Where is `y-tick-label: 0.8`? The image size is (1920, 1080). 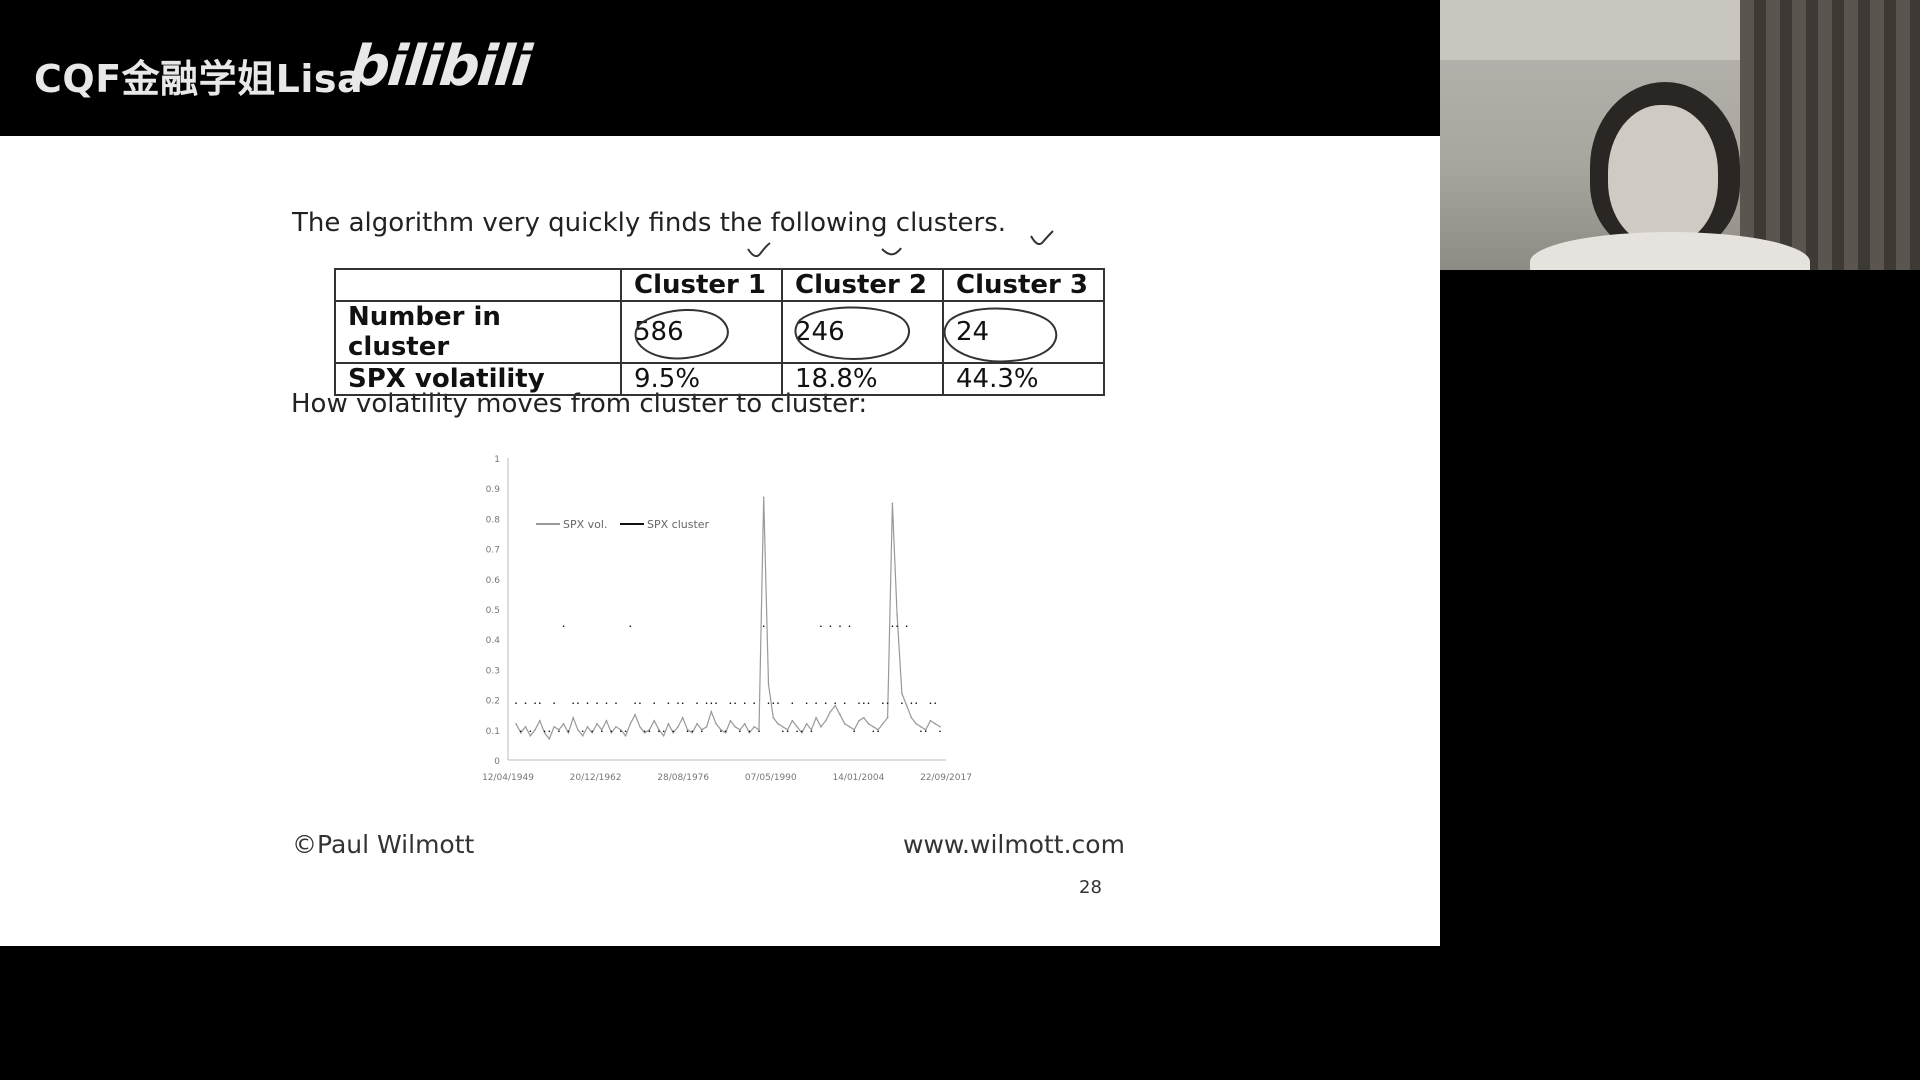 y-tick-label: 0.8 is located at coordinates (493, 520).